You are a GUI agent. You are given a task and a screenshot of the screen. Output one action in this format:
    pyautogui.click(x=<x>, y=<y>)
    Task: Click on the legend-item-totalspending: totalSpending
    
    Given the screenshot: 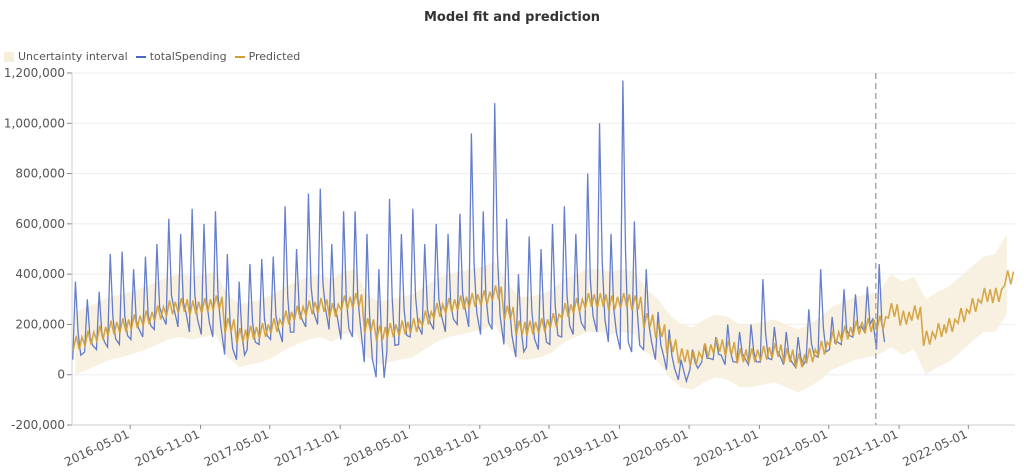 What is the action you would take?
    pyautogui.click(x=181, y=56)
    